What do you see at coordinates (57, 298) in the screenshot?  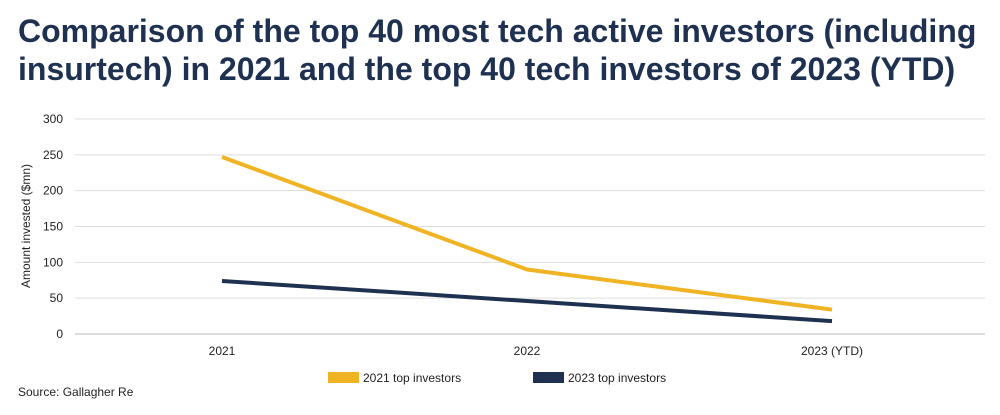 I see `y-tick-label: 50` at bounding box center [57, 298].